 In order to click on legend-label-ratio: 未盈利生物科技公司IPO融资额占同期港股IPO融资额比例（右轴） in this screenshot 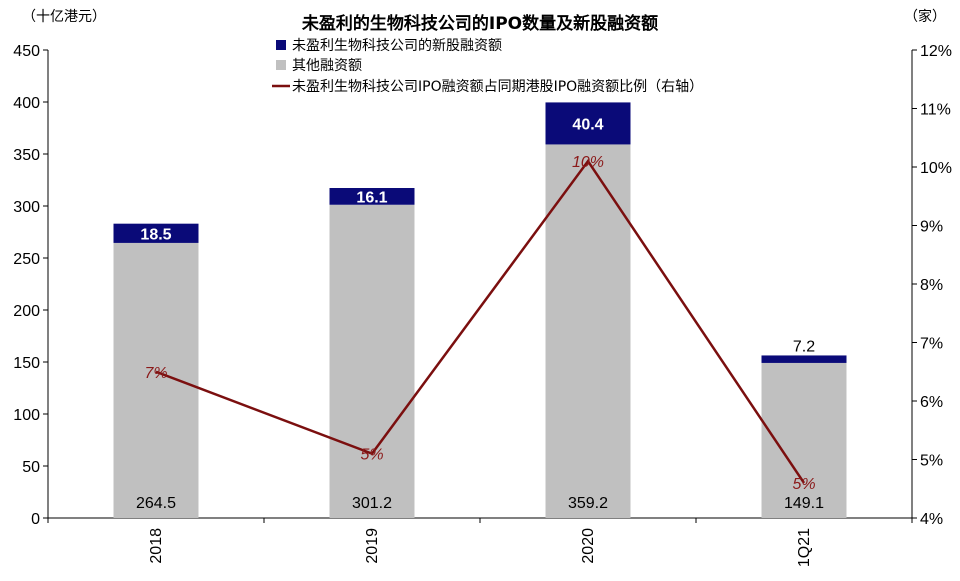, I will do `click(497, 87)`.